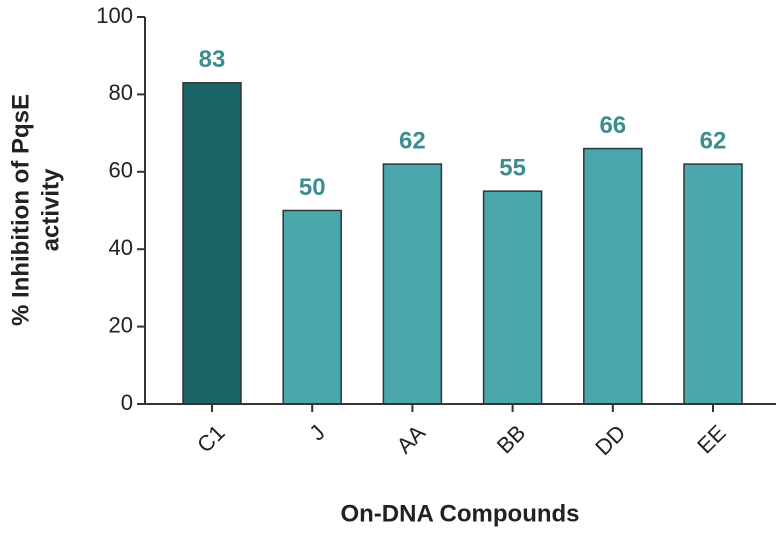 The width and height of the screenshot is (784, 535). What do you see at coordinates (212, 59) in the screenshot?
I see `data-label: 83` at bounding box center [212, 59].